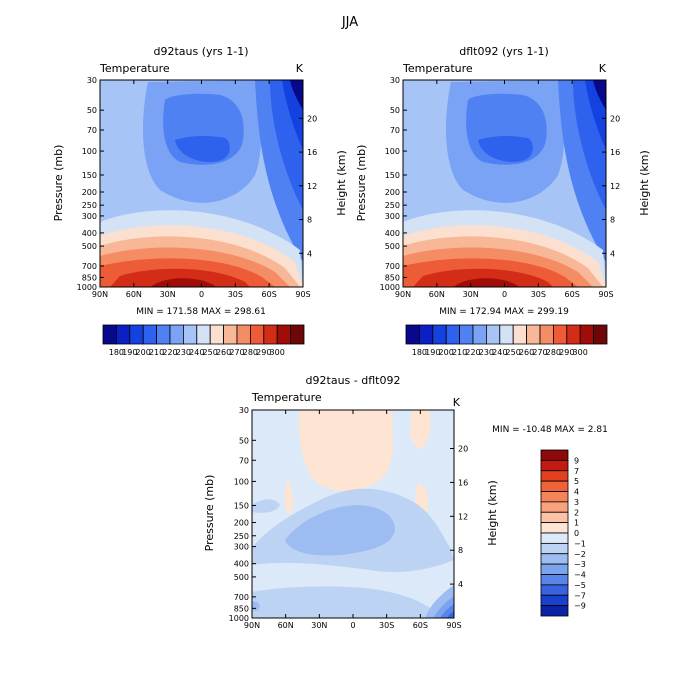 The height and width of the screenshot is (700, 700). Describe the element at coordinates (196, 352) in the screenshot. I see `colorbar-label: 240` at that location.